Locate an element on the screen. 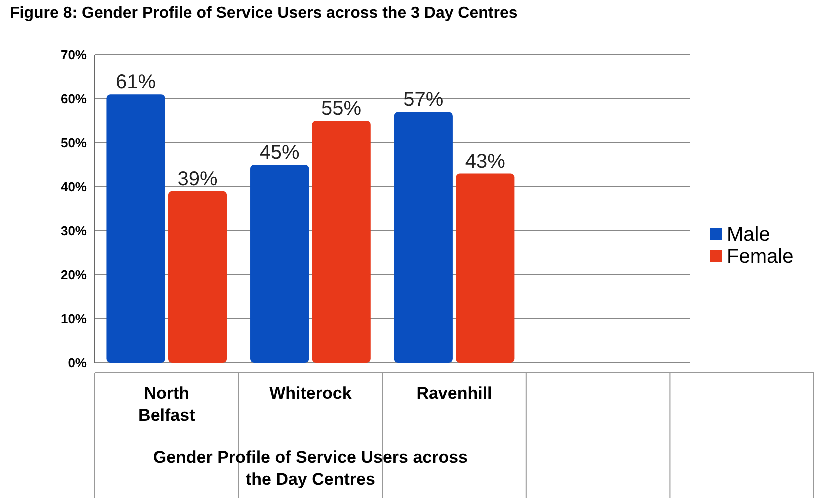 The width and height of the screenshot is (834, 503). data-label: 45% is located at coordinates (280, 153).